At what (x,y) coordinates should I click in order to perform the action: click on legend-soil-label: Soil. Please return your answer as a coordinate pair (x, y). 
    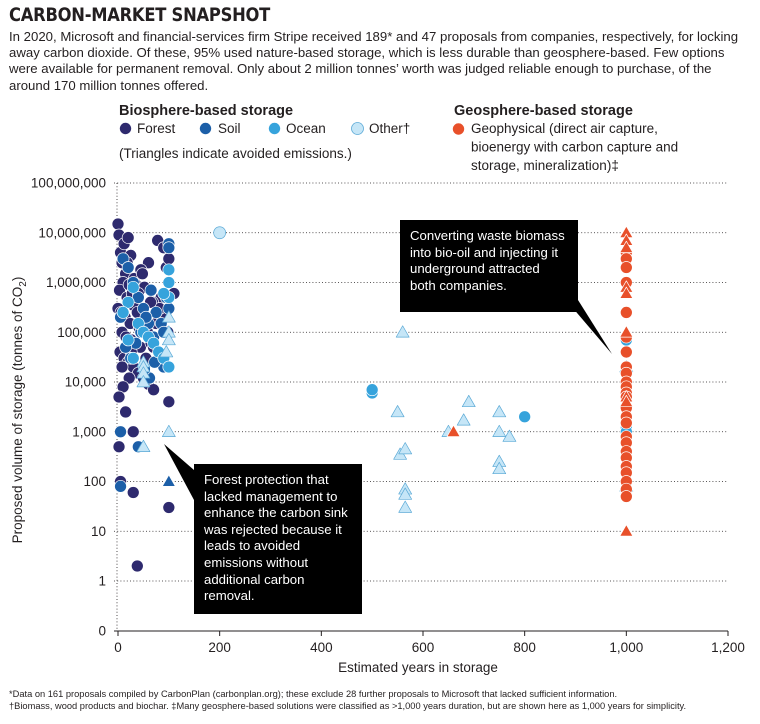
    Looking at the image, I should click on (229, 128).